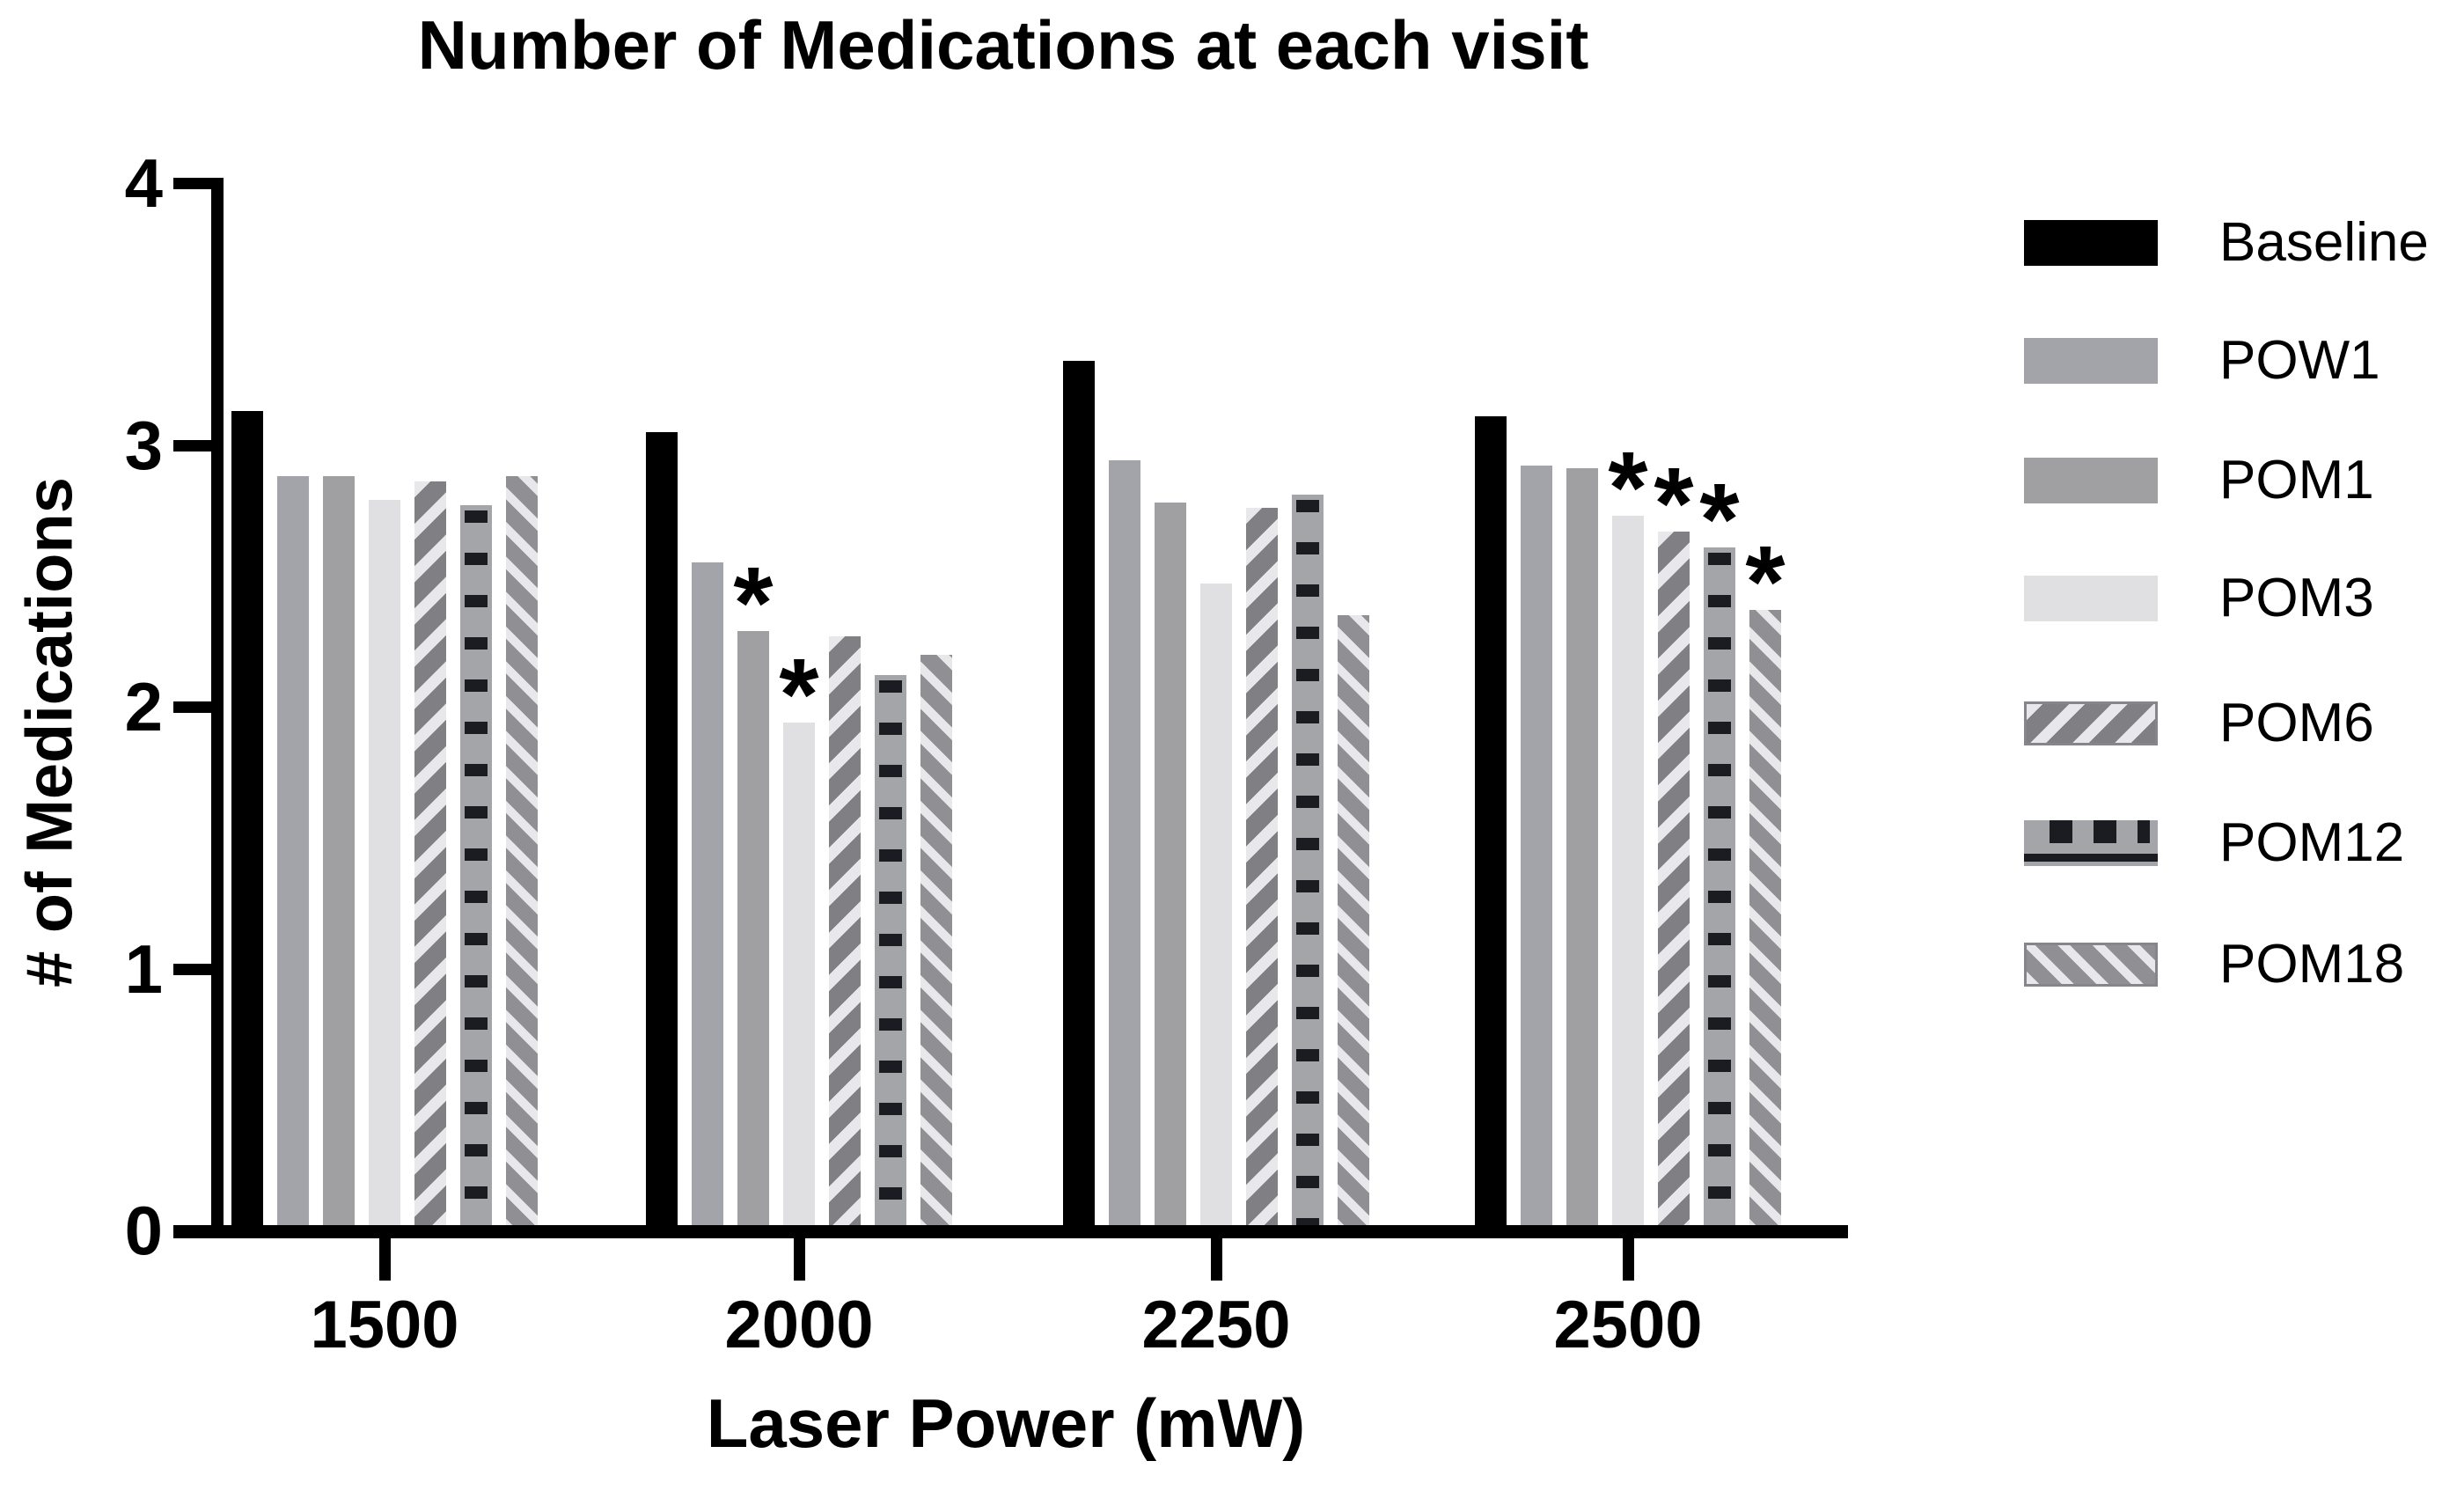 The width and height of the screenshot is (2464, 1505). What do you see at coordinates (1628, 873) in the screenshot?
I see `bar-2500-POM3` at bounding box center [1628, 873].